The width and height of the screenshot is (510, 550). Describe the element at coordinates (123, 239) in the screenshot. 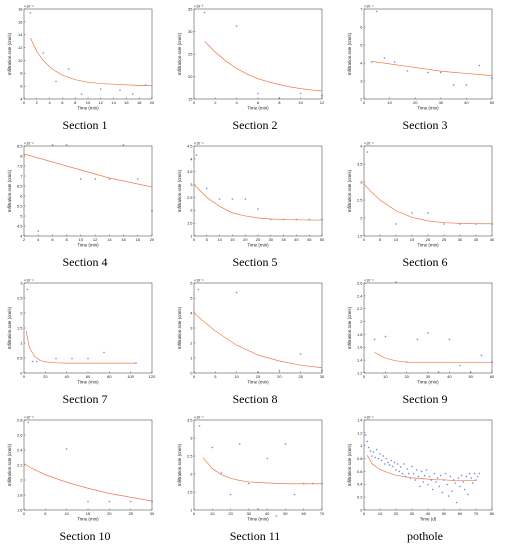

I see `x-tick-label: 16` at that location.